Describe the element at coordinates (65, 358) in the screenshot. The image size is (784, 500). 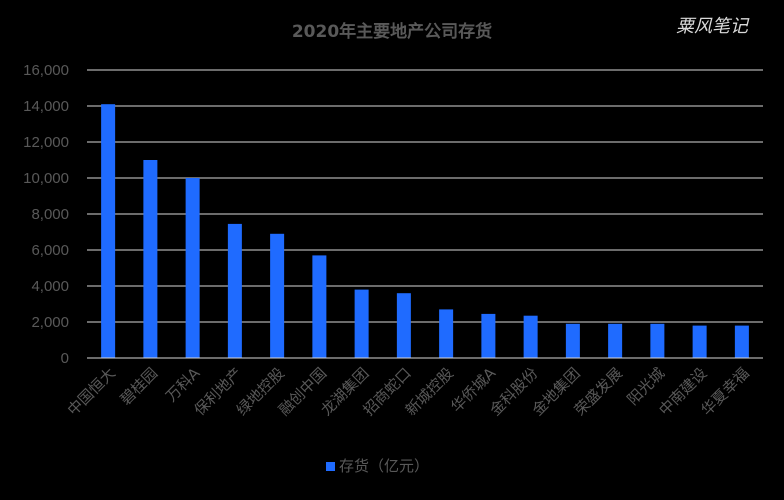
I see `y-tick-label: 0` at that location.